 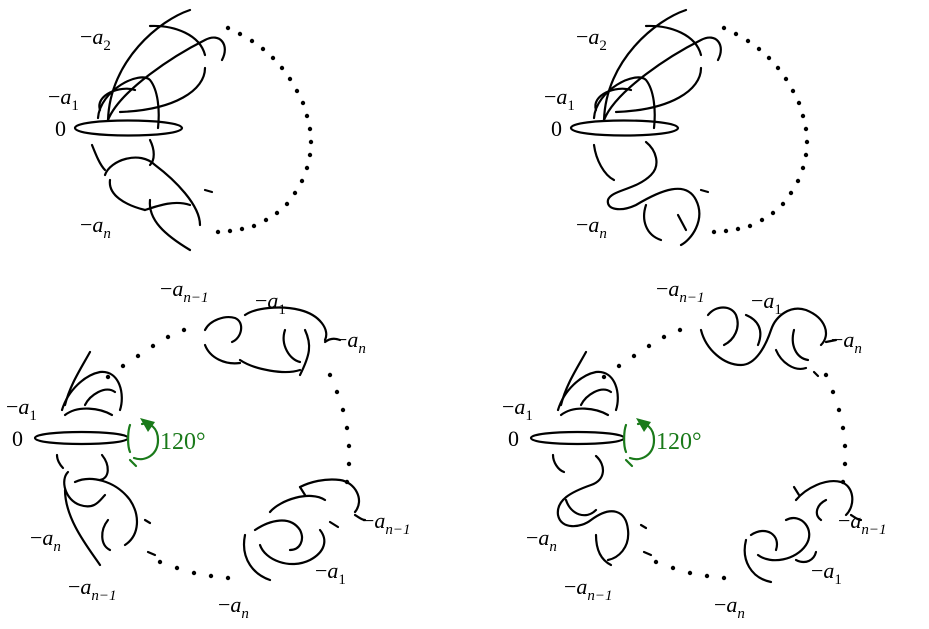 I want to click on dotted-arc-upper, so click(x=146, y=353).